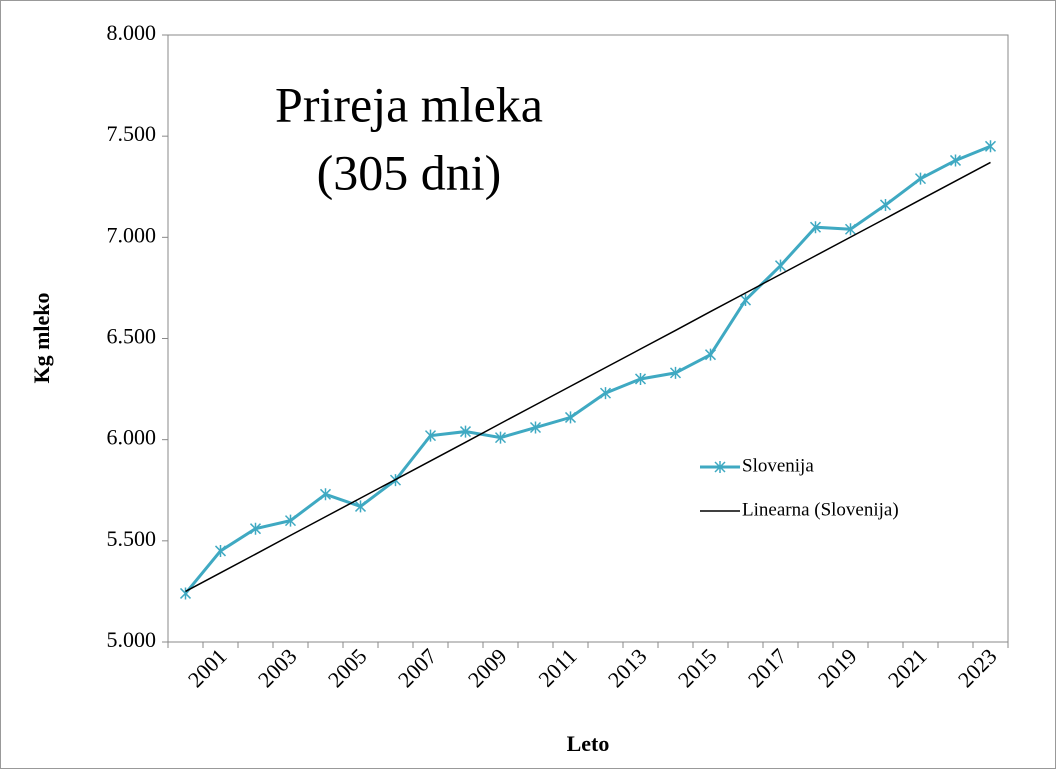 Image resolution: width=1056 pixels, height=769 pixels. I want to click on y-tick-label: 8.000, so click(132, 32).